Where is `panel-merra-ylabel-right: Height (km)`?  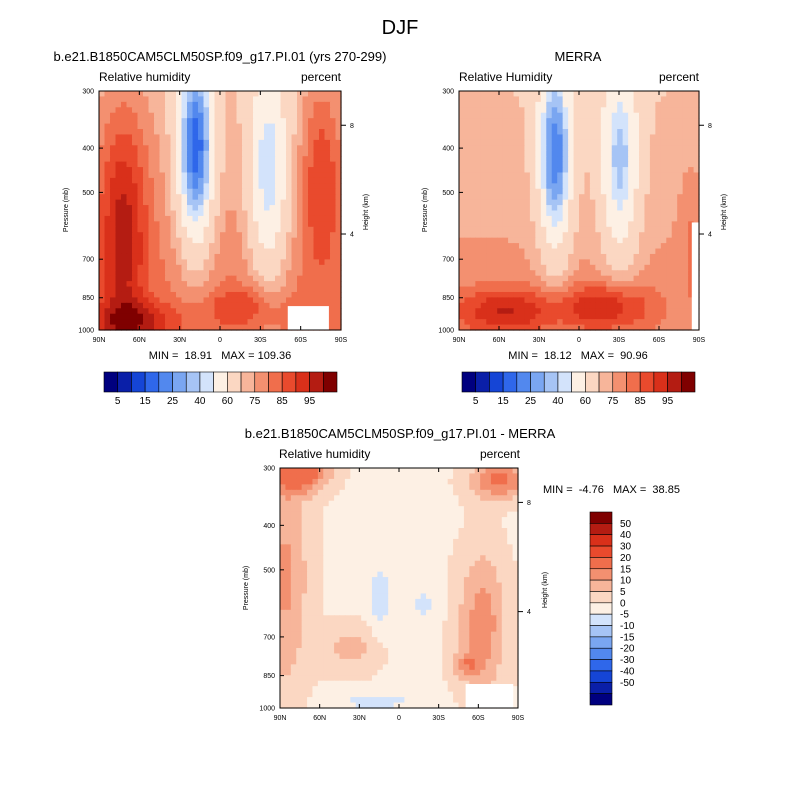
panel-merra-ylabel-right: Height (km) is located at coordinates (724, 212).